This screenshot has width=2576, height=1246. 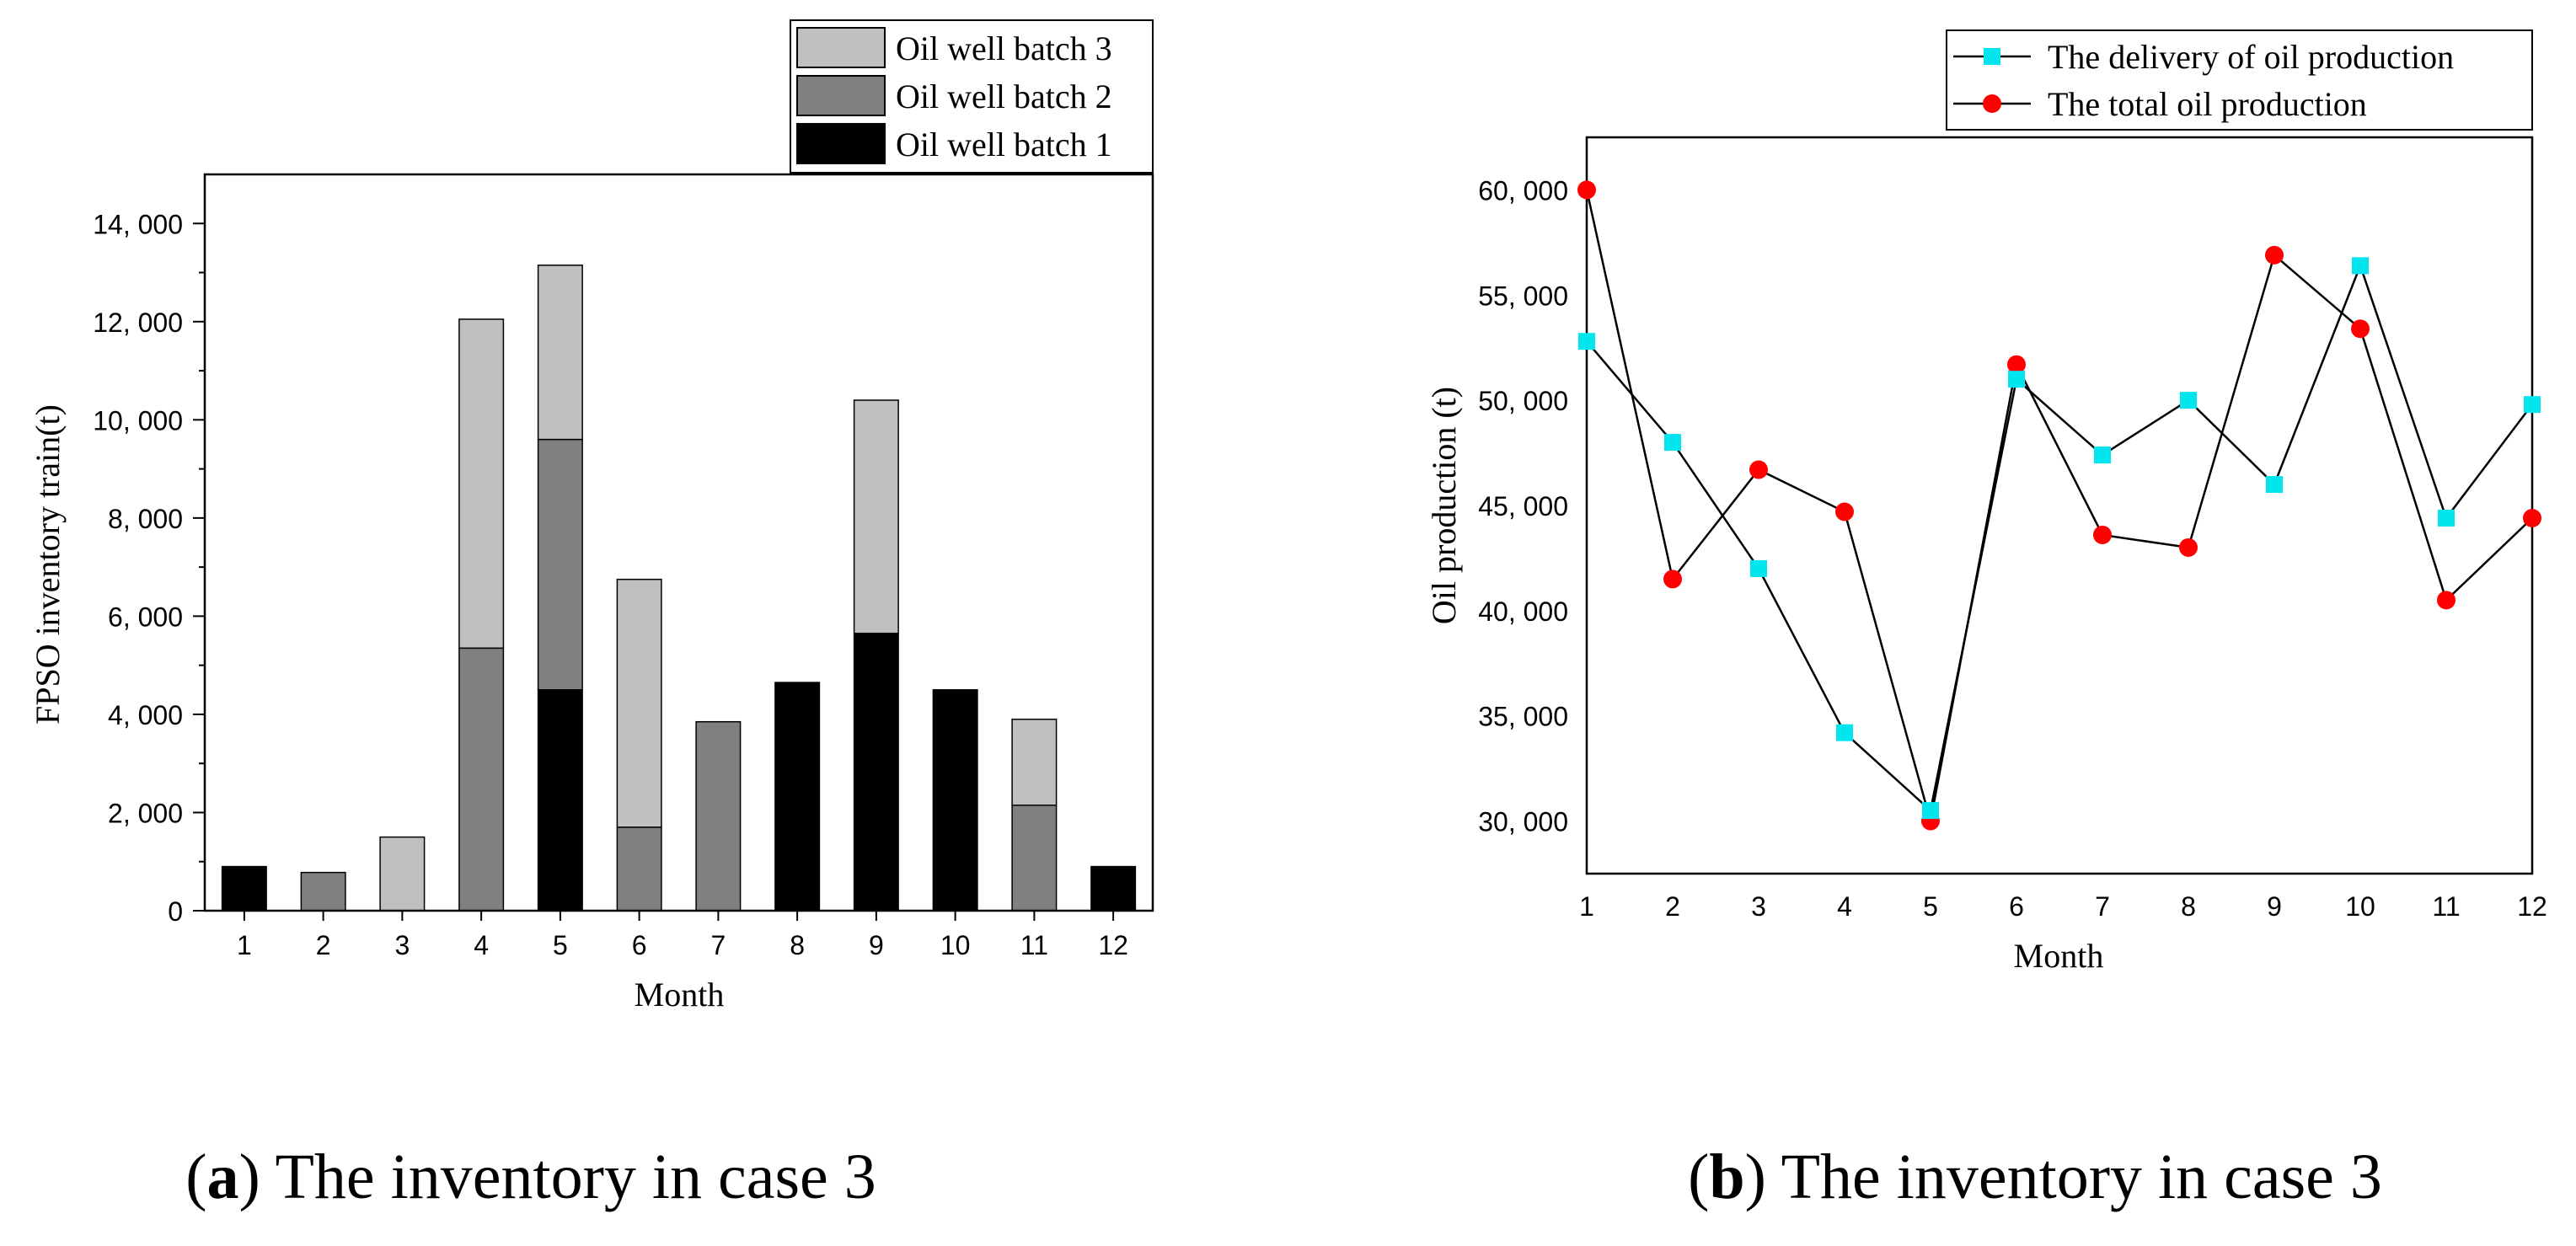 What do you see at coordinates (1992, 103) in the screenshot?
I see `legend-marker-total` at bounding box center [1992, 103].